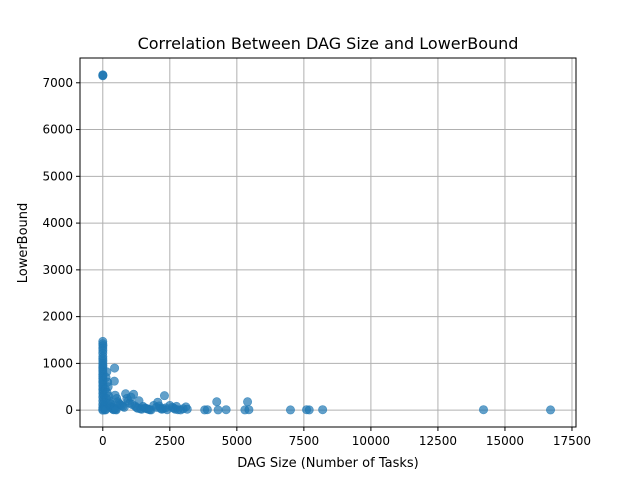  Describe the element at coordinates (57, 363) in the screenshot. I see `y-tick-label: 1000` at that location.